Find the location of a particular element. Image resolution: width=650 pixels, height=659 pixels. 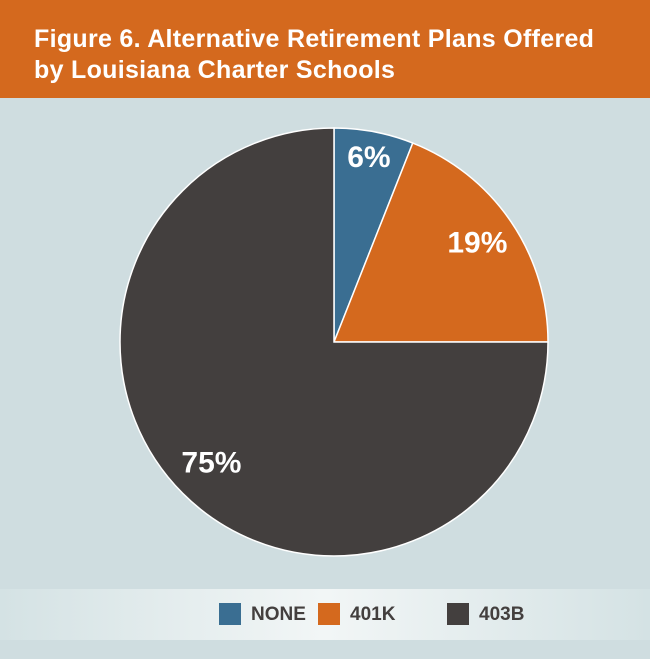

legend-label: 401K is located at coordinates (373, 614).